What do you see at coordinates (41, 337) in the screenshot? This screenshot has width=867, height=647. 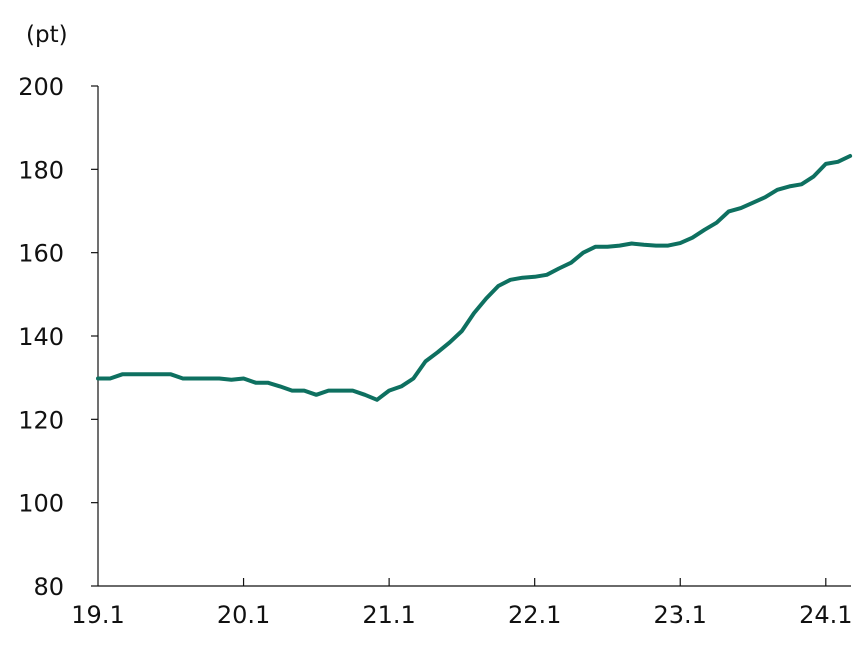 I see `y-tick-label: 140` at bounding box center [41, 337].